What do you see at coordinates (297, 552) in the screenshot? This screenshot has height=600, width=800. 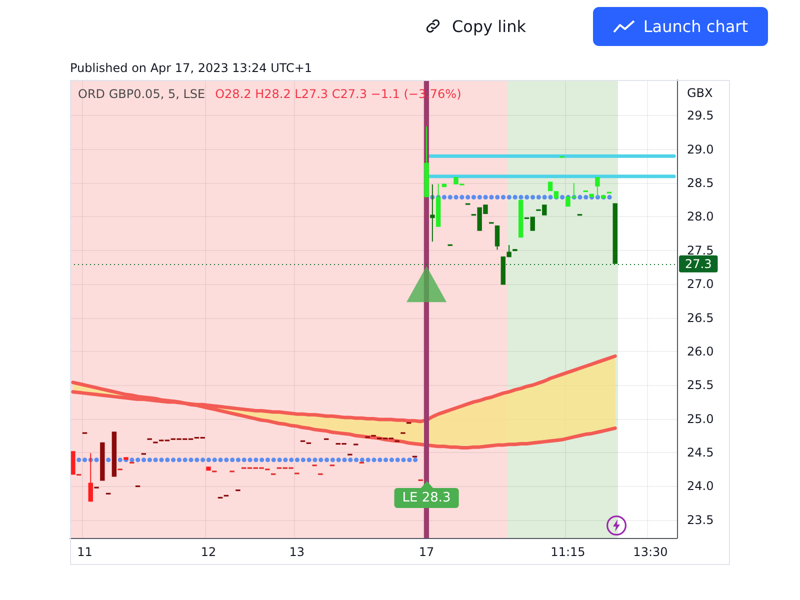 I see `x-tick-label: 13` at bounding box center [297, 552].